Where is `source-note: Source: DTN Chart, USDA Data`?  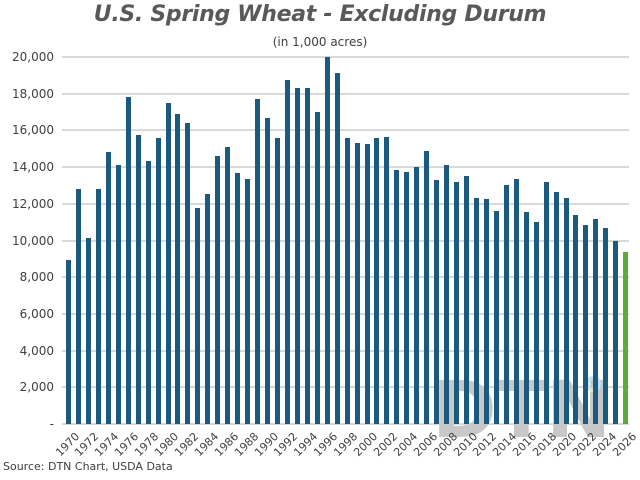 source-note: Source: DTN Chart, USDA Data is located at coordinates (88, 466).